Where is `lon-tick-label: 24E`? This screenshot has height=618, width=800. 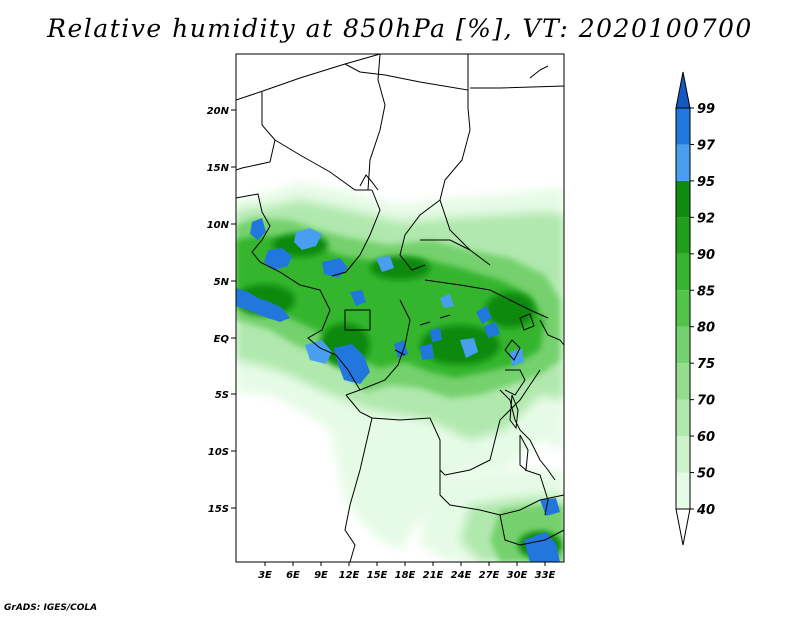
lon-tick-label: 24E is located at coordinates (461, 575).